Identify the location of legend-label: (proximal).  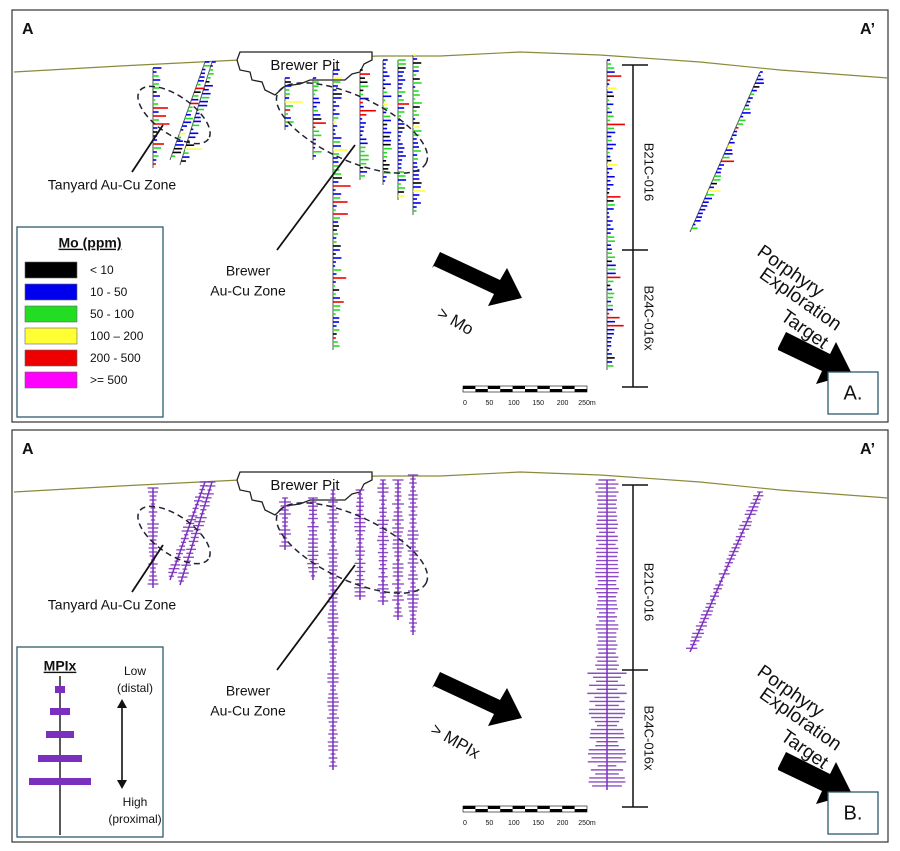
(134, 819).